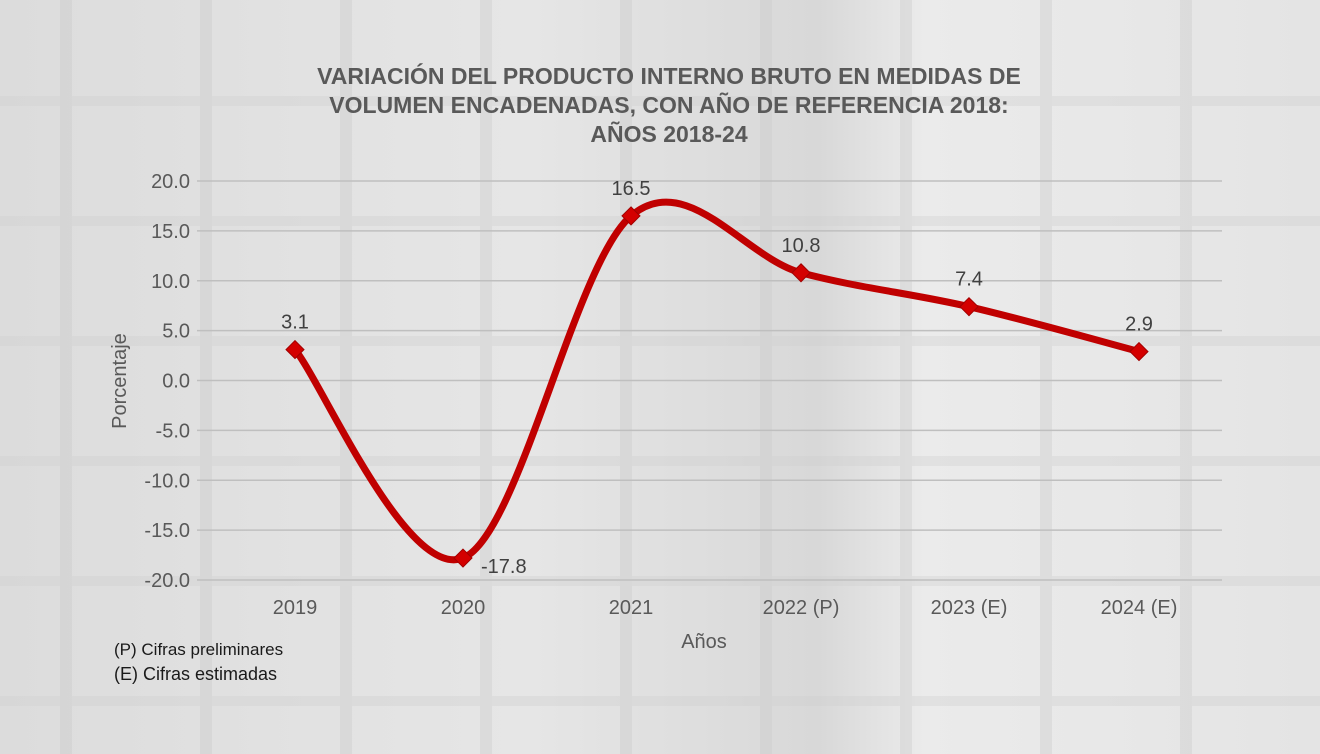 This screenshot has width=1320, height=754. Describe the element at coordinates (199, 649) in the screenshot. I see `note-preliminary: (P) Cifras preliminares` at that location.